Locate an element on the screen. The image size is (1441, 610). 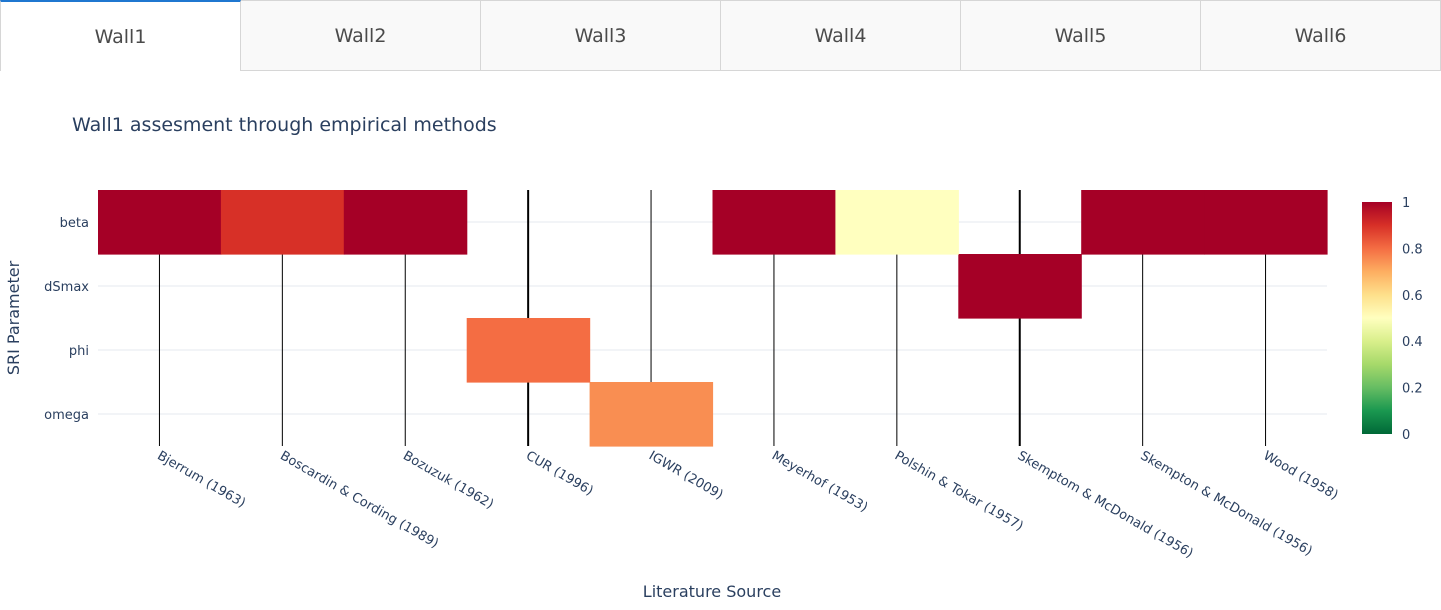
y-tick-label: phi is located at coordinates (79, 351).